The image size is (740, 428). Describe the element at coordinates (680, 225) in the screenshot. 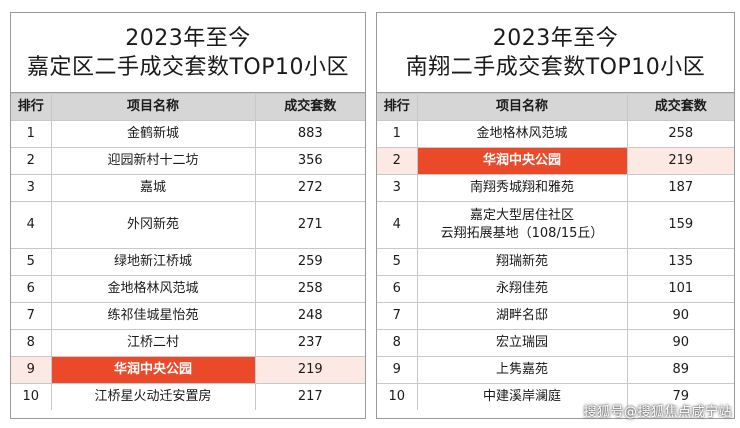

I see `count-cell: 159` at that location.